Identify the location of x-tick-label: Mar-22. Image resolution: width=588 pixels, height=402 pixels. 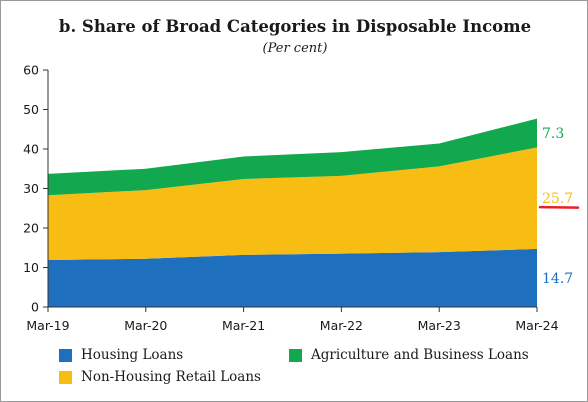
(341, 325).